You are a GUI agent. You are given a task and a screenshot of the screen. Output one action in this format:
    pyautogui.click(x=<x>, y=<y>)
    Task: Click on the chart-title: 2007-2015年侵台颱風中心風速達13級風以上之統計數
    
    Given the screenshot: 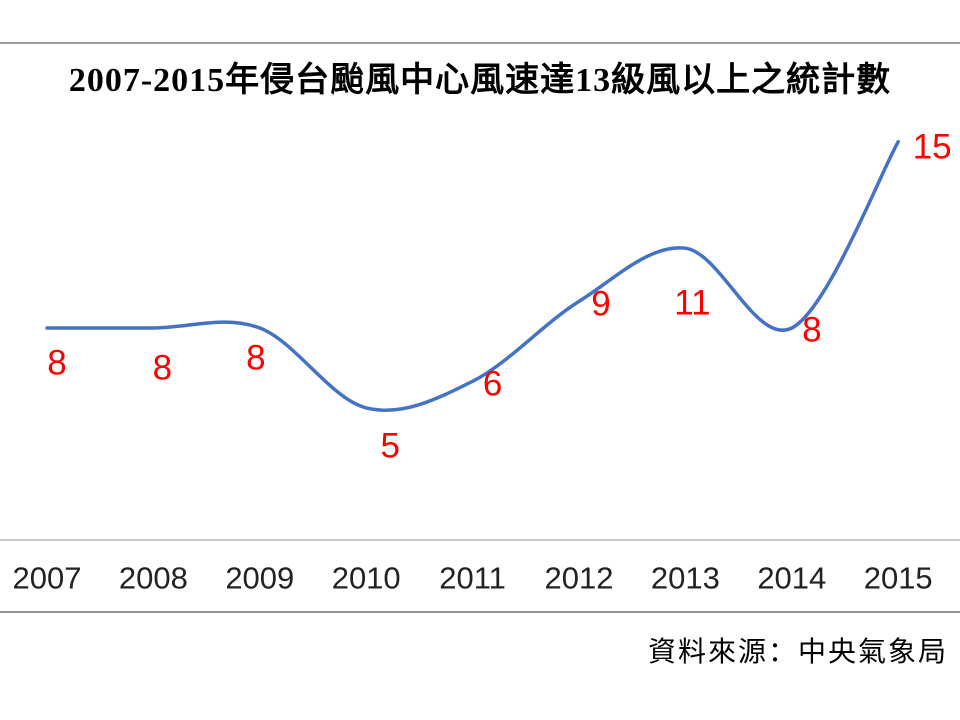 What is the action you would take?
    pyautogui.click(x=480, y=80)
    